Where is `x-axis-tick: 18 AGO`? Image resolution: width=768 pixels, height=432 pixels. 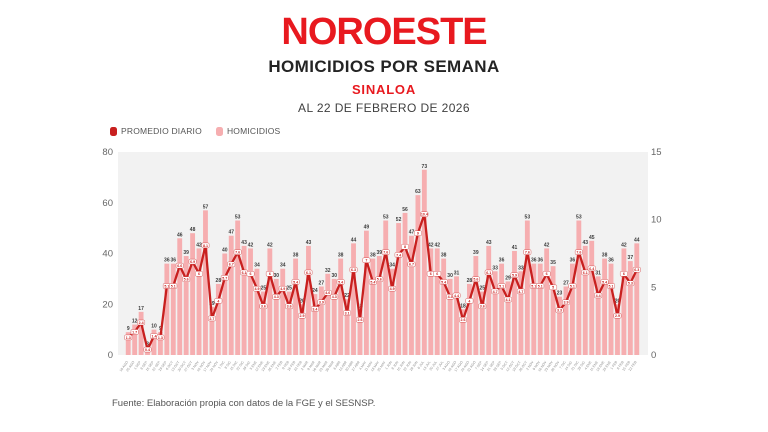
x-axis-tick: 18 AGO is located at coordinates (124, 366).